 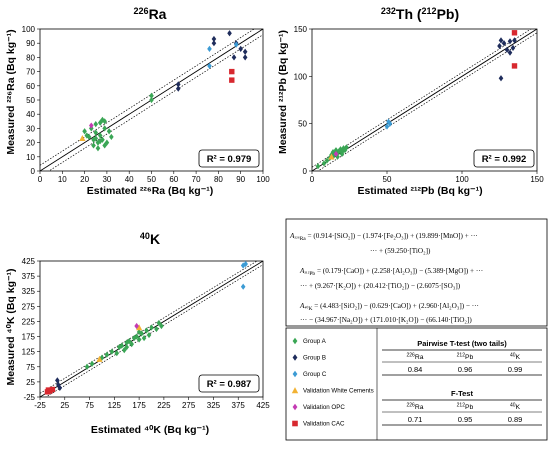 I want to click on chart-pb-point-group_c, so click(x=387, y=126).